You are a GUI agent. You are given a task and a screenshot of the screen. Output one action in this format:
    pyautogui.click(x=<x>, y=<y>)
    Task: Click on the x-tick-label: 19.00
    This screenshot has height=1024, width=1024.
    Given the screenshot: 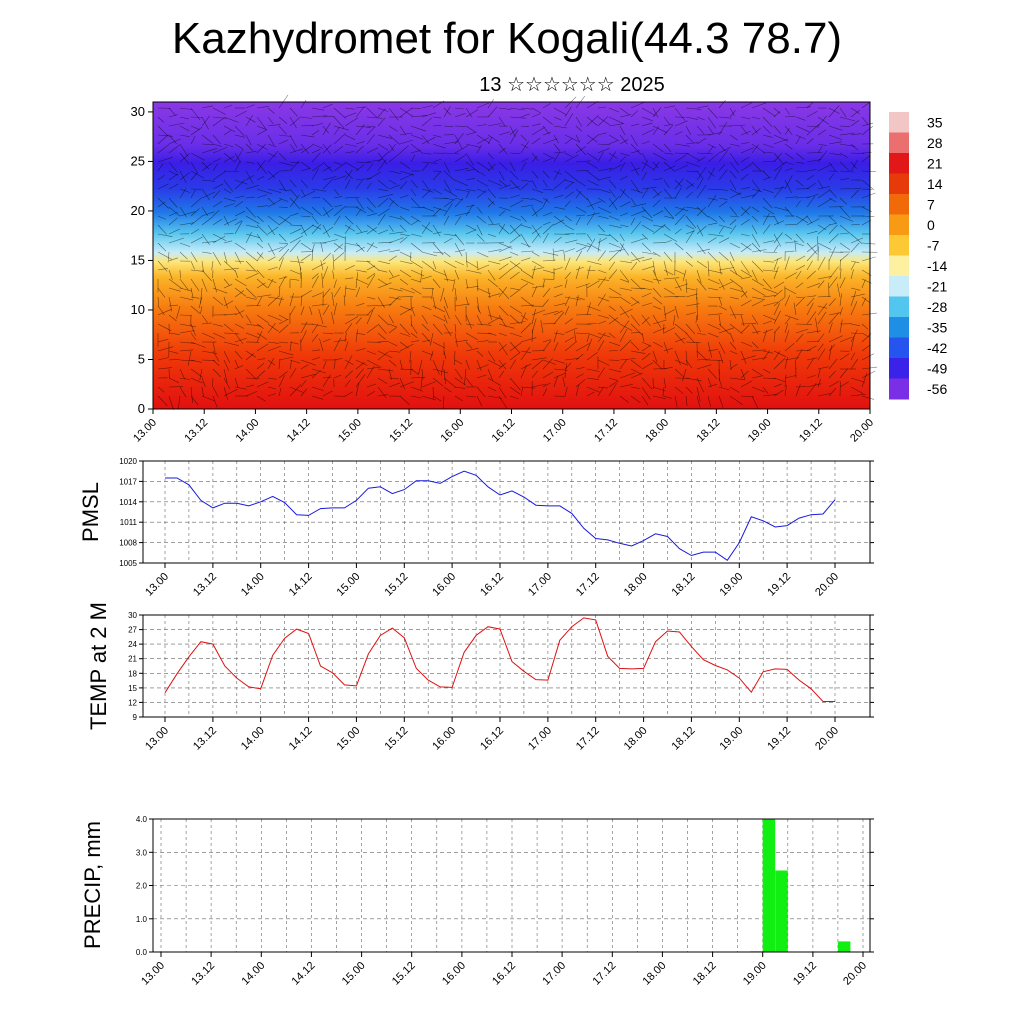 What is the action you would take?
    pyautogui.click(x=731, y=739)
    